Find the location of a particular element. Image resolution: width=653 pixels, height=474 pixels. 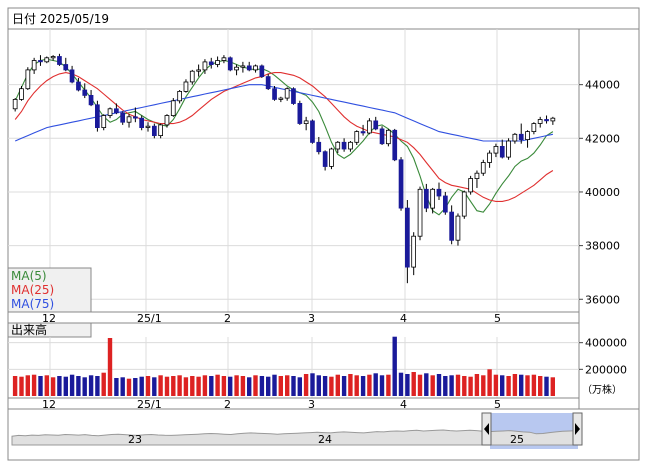

month-label: 4 is located at coordinates (403, 318).